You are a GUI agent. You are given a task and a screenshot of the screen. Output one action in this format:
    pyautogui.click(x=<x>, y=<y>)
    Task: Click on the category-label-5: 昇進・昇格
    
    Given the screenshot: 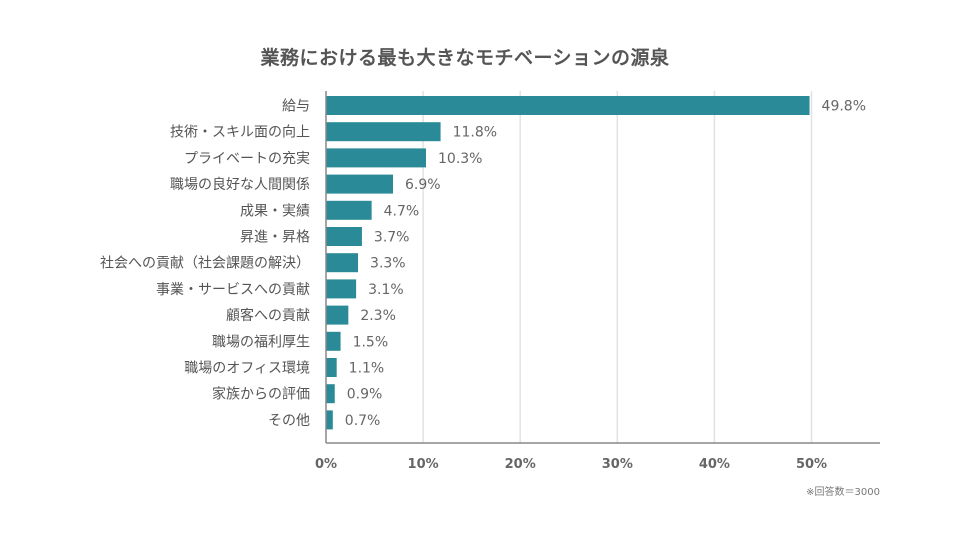 What is the action you would take?
    pyautogui.click(x=275, y=238)
    